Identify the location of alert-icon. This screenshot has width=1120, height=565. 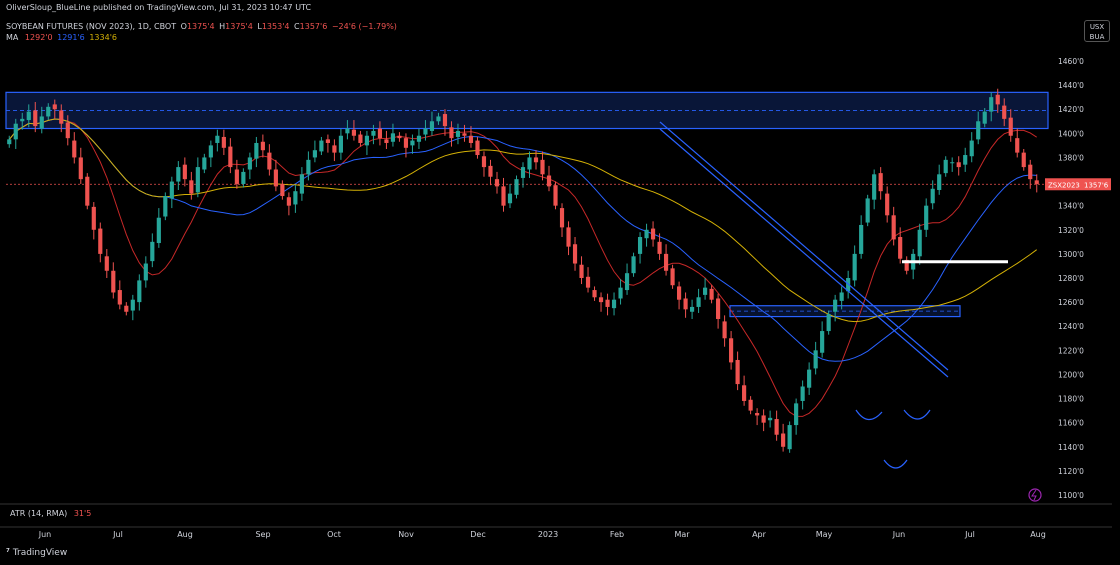
(1035, 495).